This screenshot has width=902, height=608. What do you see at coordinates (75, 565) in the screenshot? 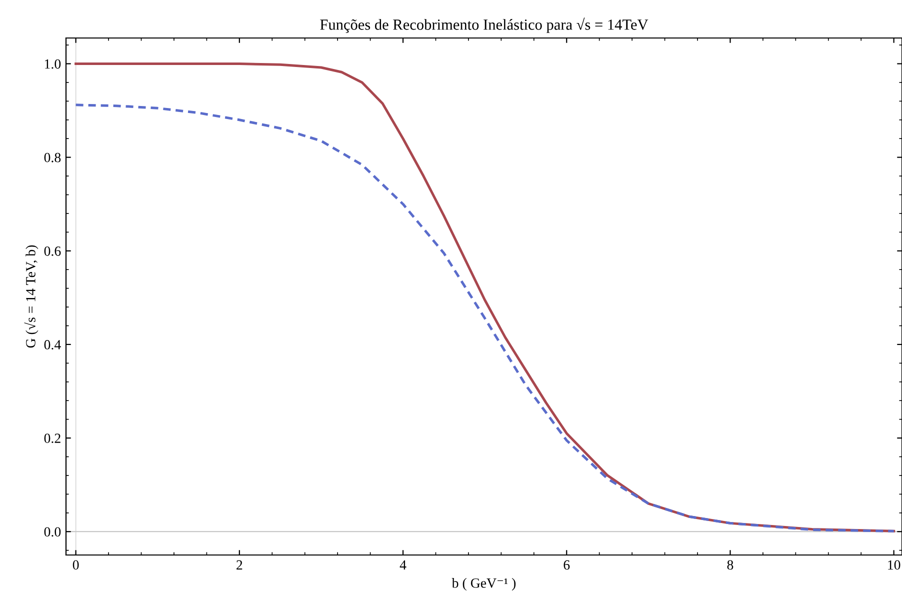
I see `x-tick-label: 0` at bounding box center [75, 565].